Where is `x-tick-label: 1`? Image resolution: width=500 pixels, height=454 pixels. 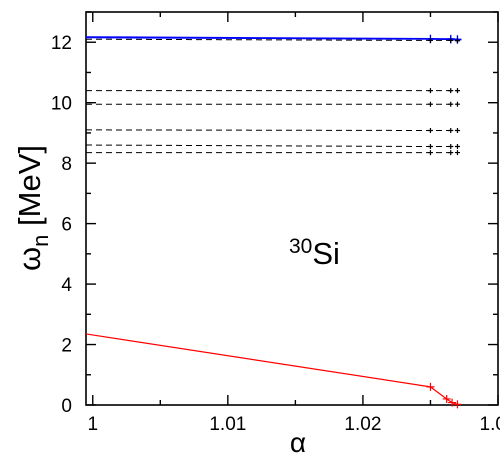
x-tick-label: 1 is located at coordinates (92, 424).